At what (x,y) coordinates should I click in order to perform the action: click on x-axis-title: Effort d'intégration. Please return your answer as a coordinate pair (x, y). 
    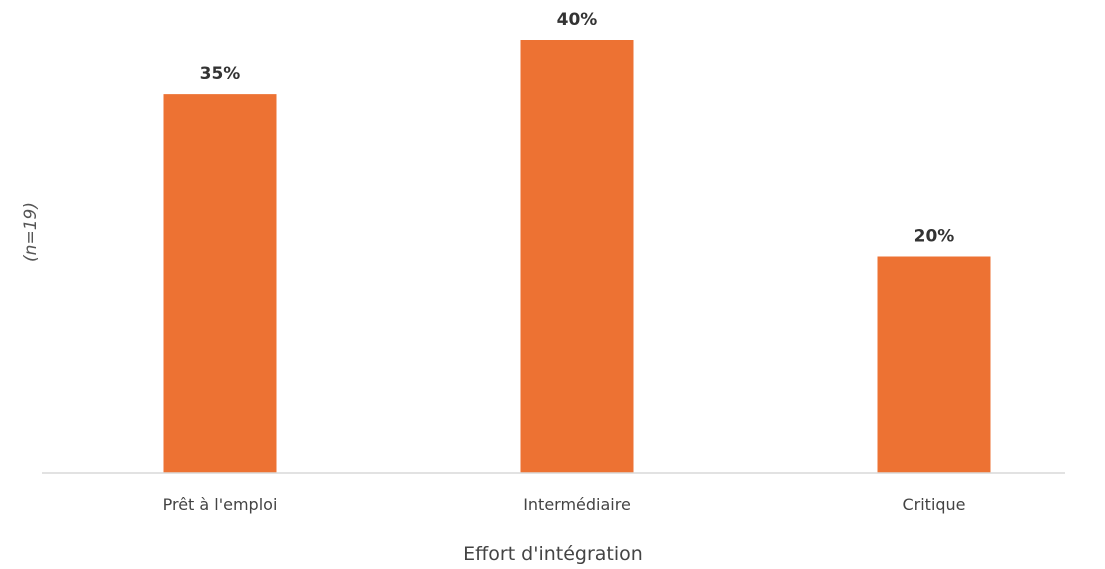
    Looking at the image, I should click on (553, 554).